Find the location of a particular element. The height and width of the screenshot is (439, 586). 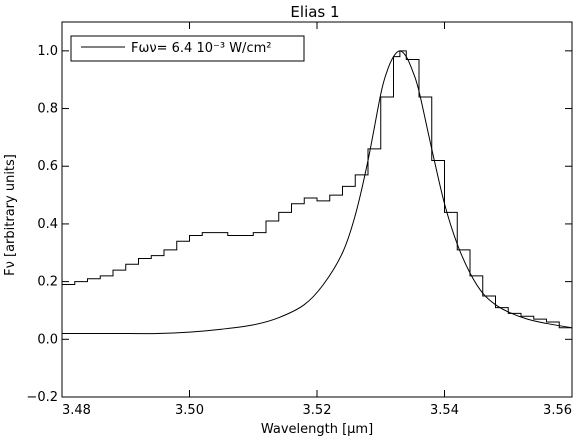

x-tick-label: 3.52 is located at coordinates (317, 410).